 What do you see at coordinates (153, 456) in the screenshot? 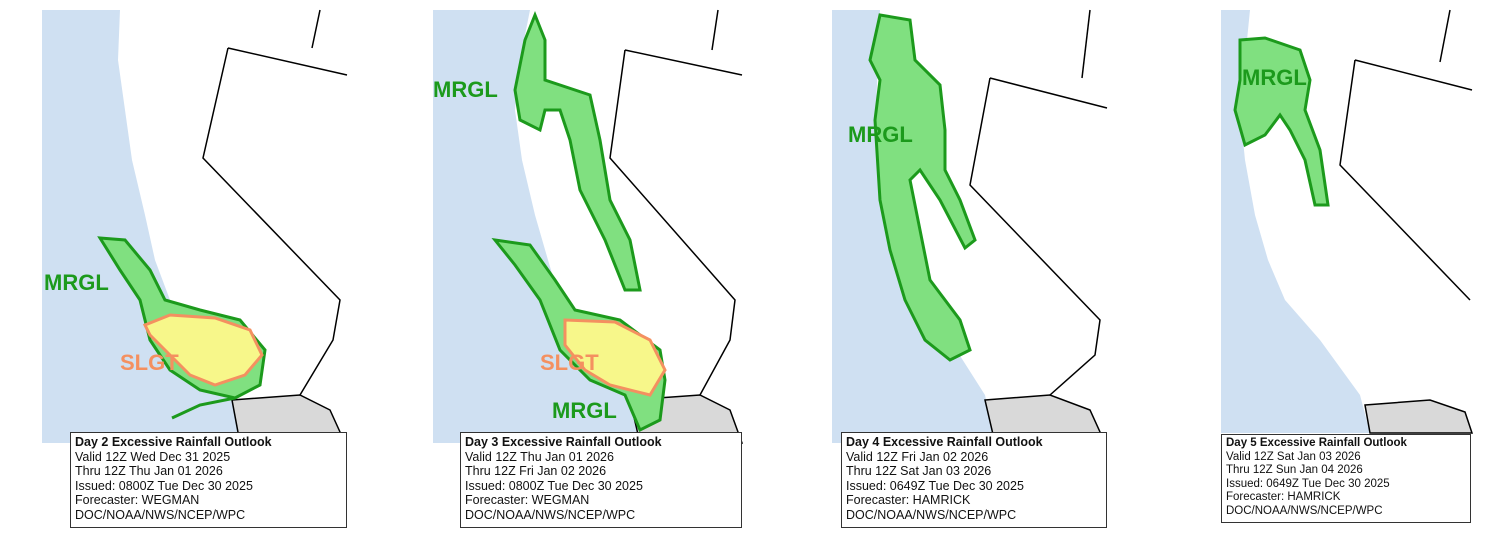
I see `caption-valid: Valid 12Z Wed Dec 31 2025` at bounding box center [153, 456].